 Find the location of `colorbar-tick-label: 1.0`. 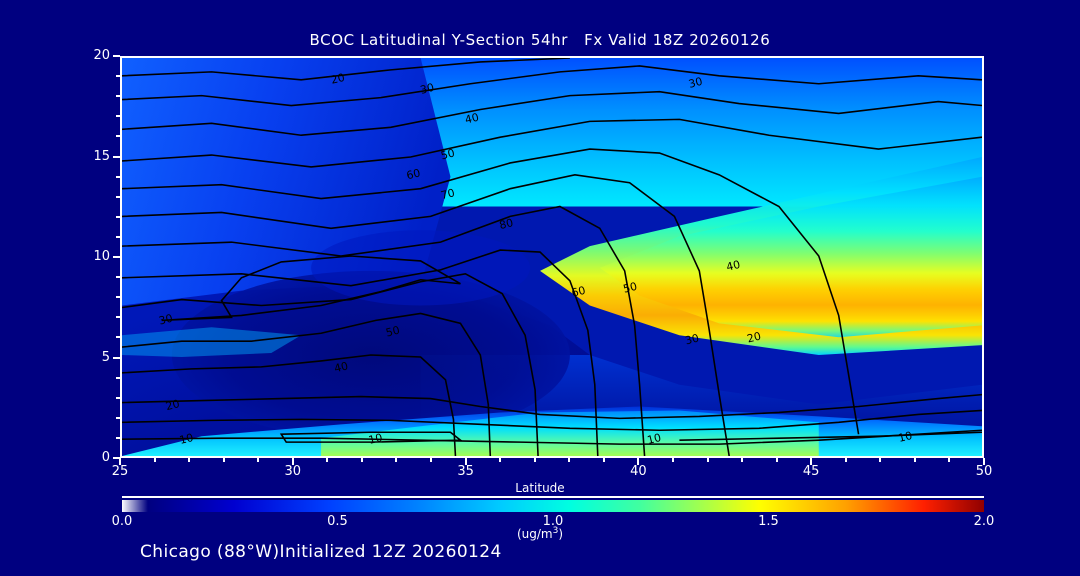

colorbar-tick-label: 1.0 is located at coordinates (553, 521).